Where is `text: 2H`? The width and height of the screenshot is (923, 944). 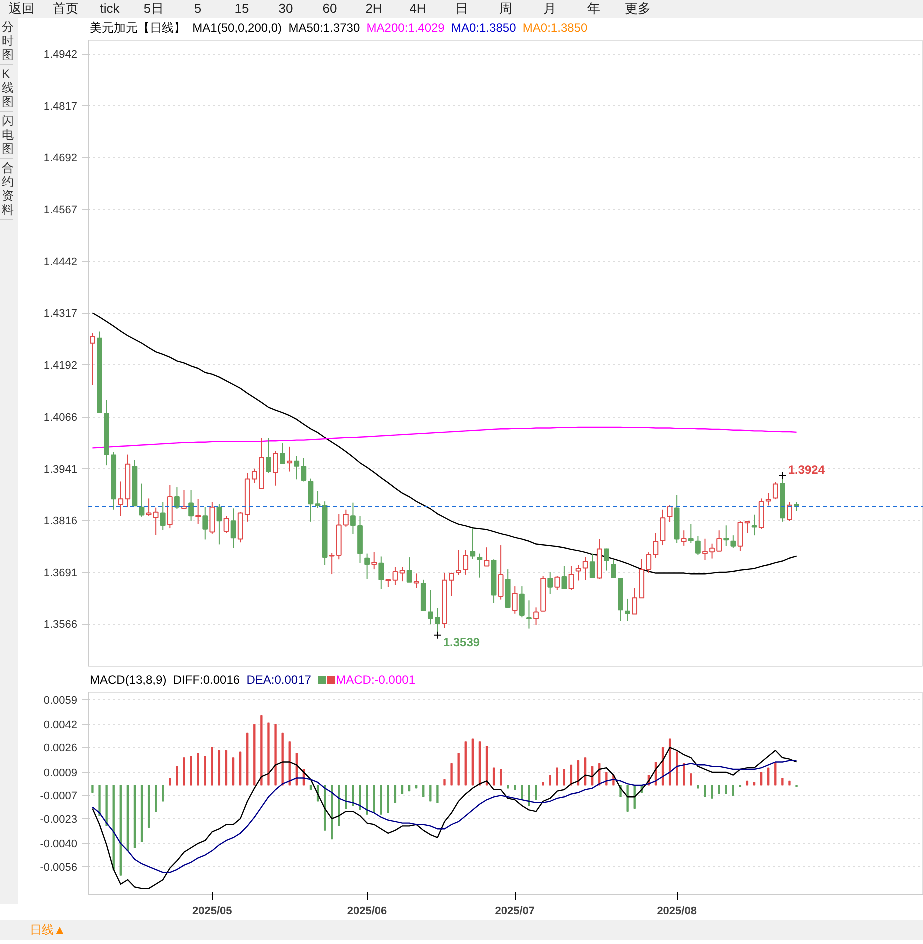
text: 2H is located at coordinates (374, 9).